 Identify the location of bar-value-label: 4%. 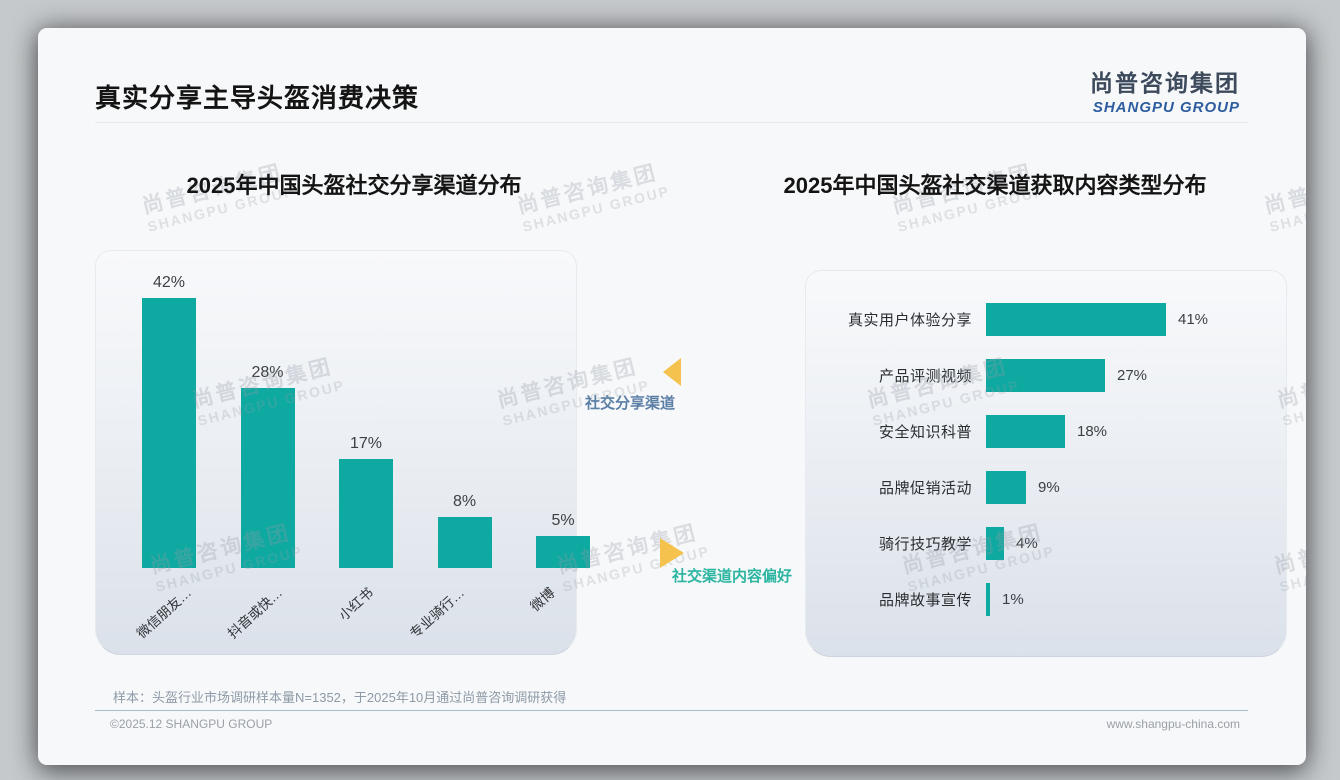
(1027, 543).